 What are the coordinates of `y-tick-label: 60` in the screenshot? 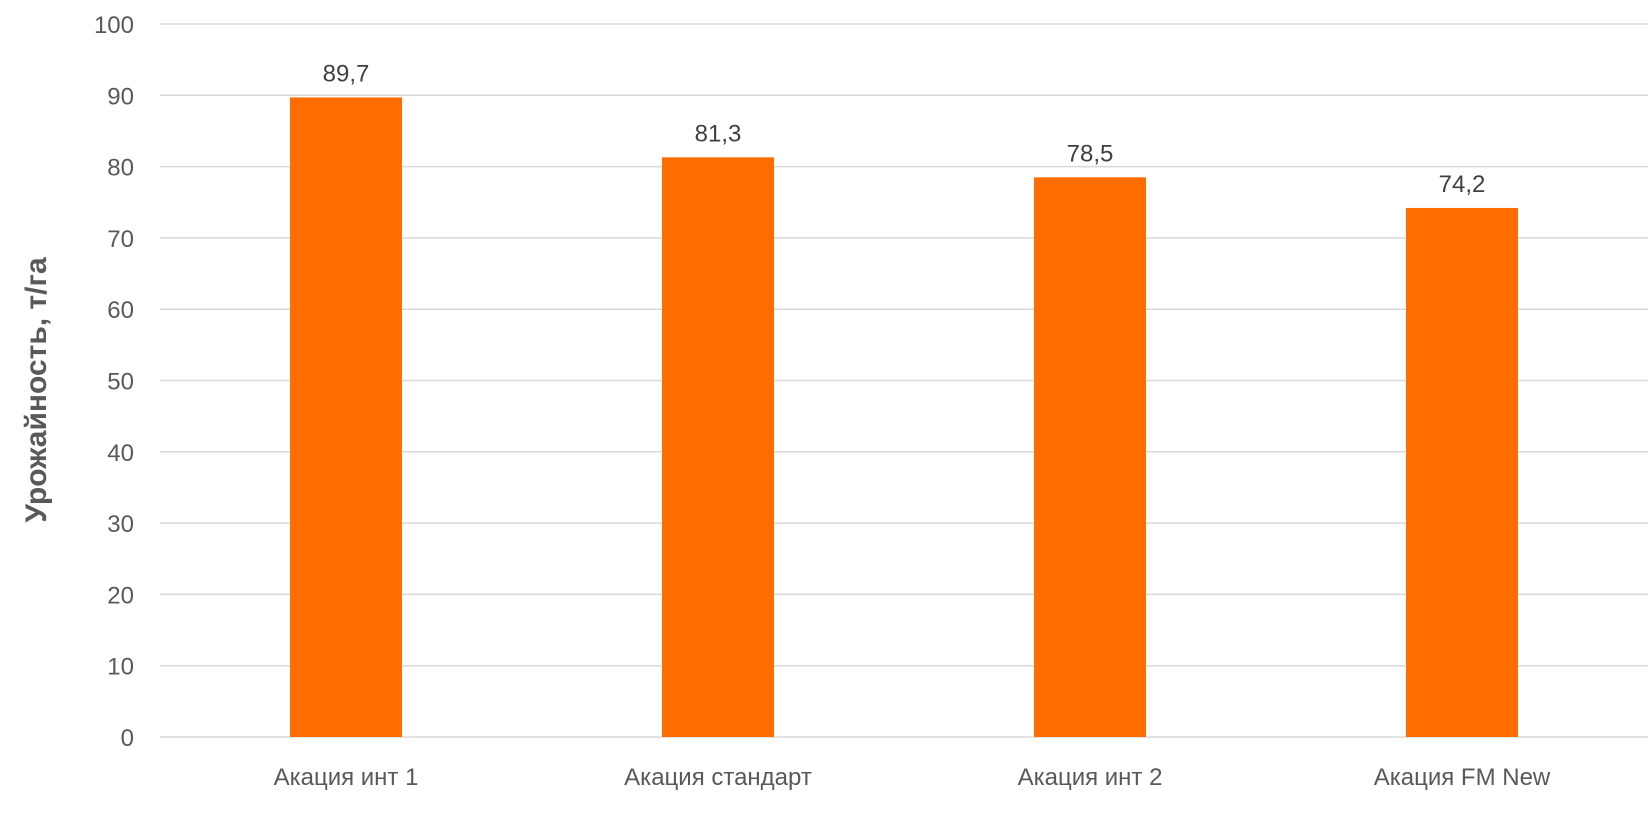 It's located at (120, 310).